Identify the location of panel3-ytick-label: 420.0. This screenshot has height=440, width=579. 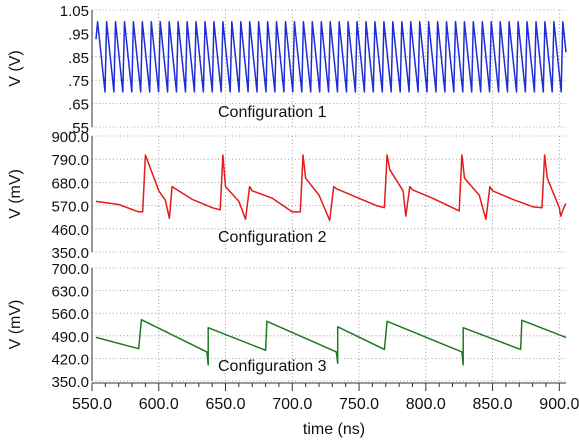
(70, 359).